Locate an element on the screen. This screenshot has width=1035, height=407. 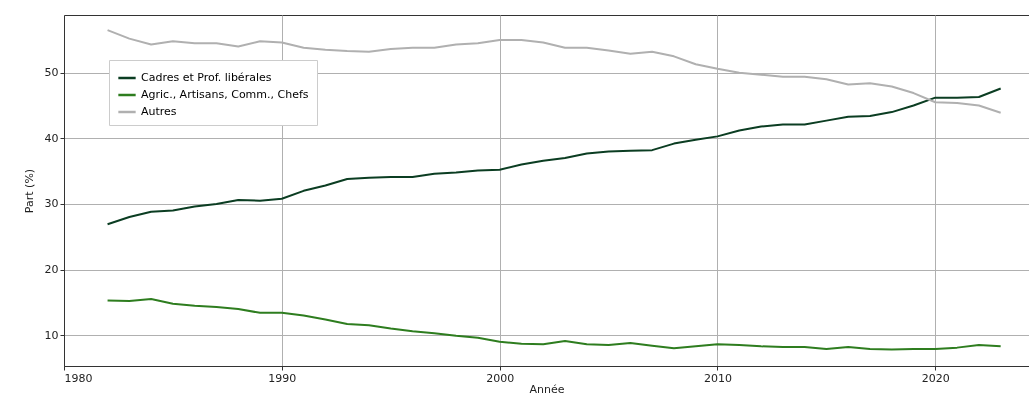
legend-label: Autres is located at coordinates (159, 111).